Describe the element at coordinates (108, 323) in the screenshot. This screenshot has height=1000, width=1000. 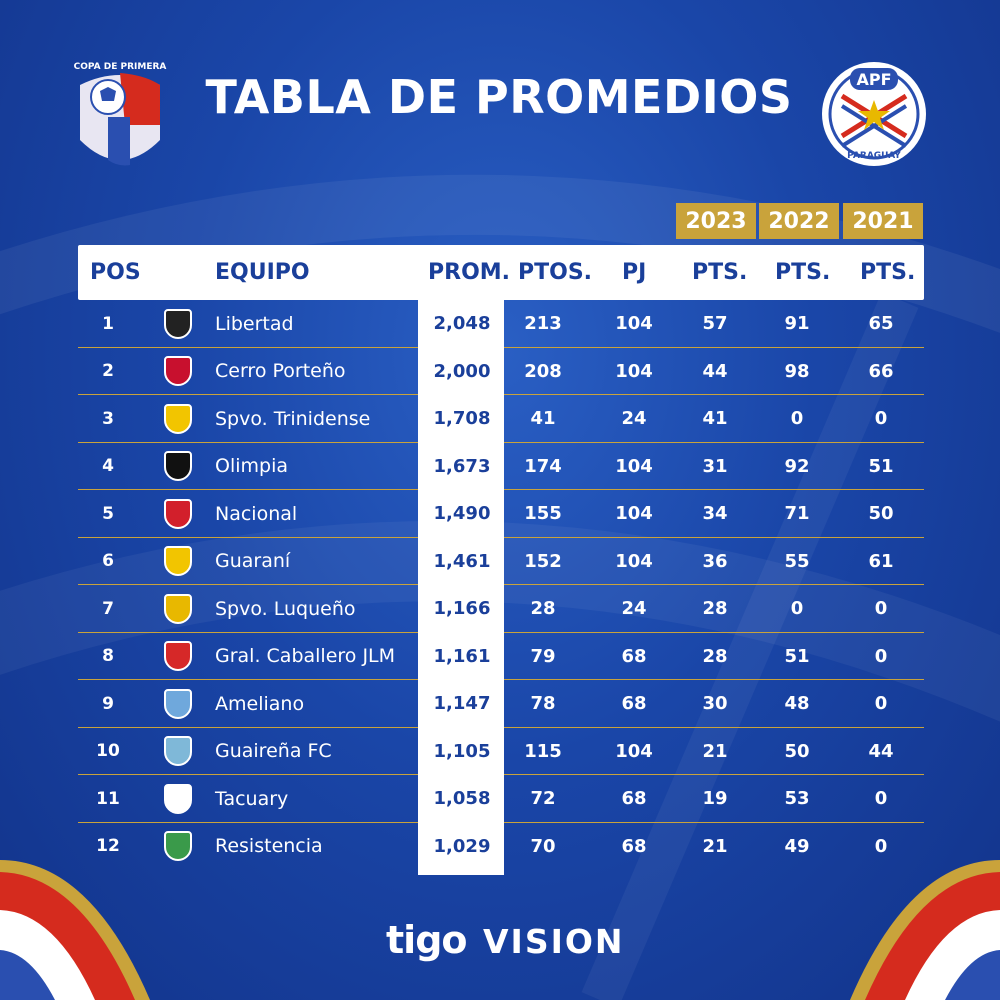
I see `position-cell: 1` at that location.